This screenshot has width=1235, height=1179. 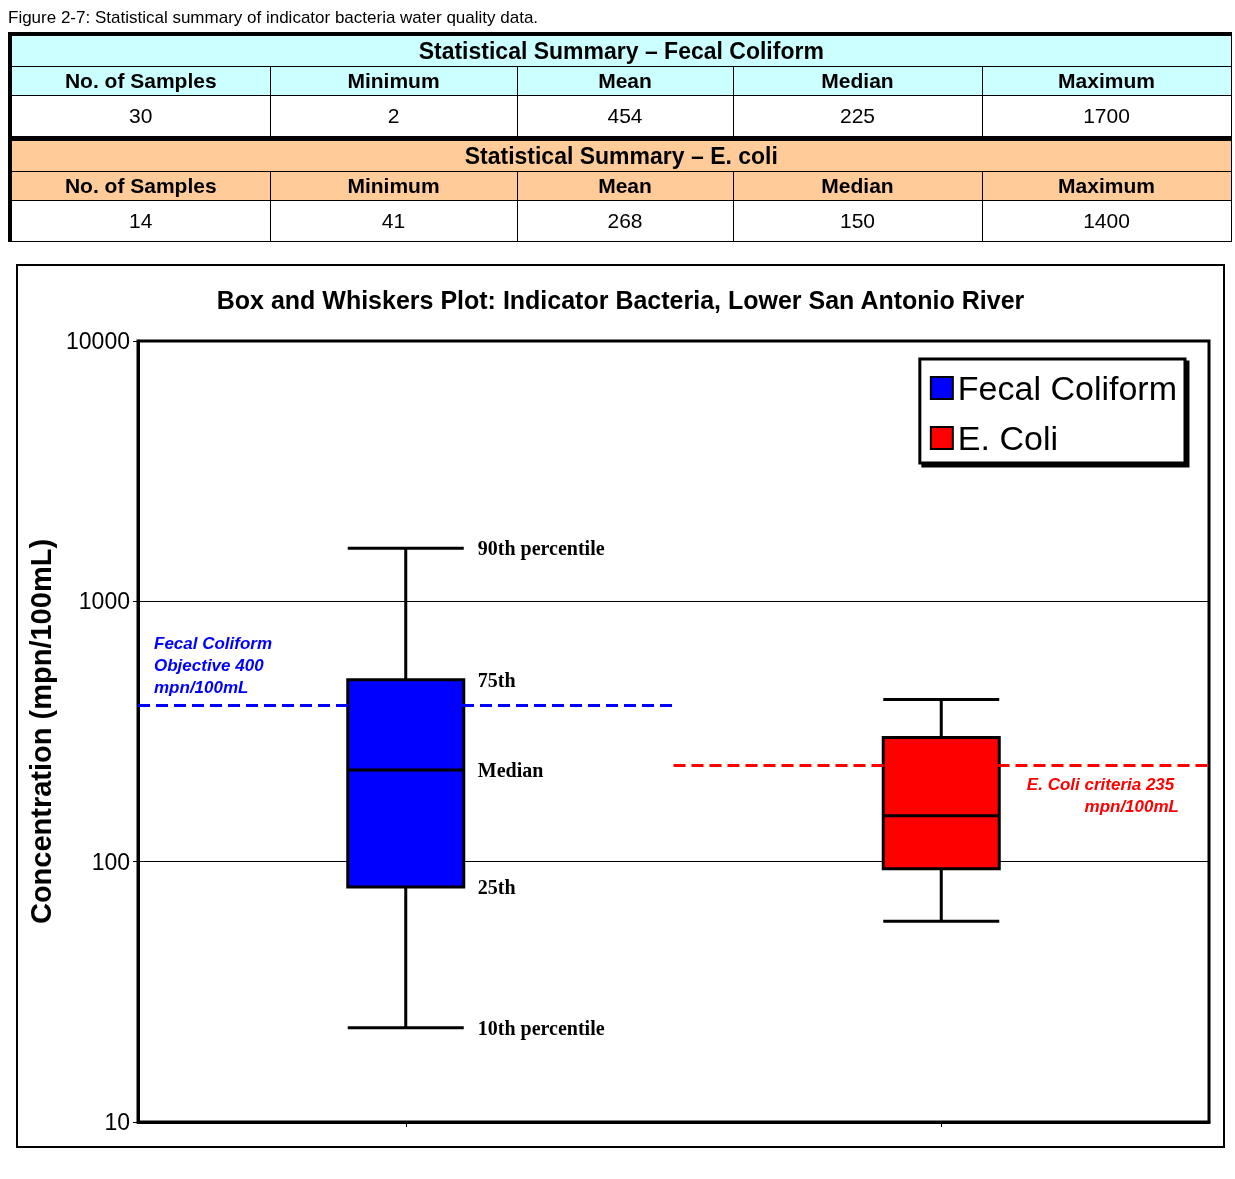 What do you see at coordinates (1067, 388) in the screenshot?
I see `legend-label: Fecal Coliform` at bounding box center [1067, 388].